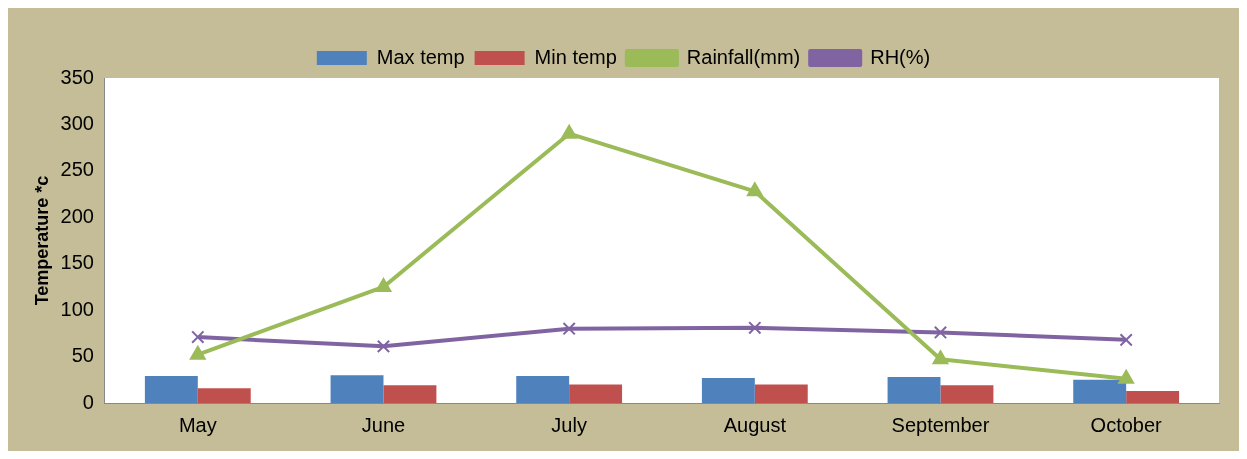  What do you see at coordinates (88, 401) in the screenshot?
I see `y-tick-label: 0` at bounding box center [88, 401].